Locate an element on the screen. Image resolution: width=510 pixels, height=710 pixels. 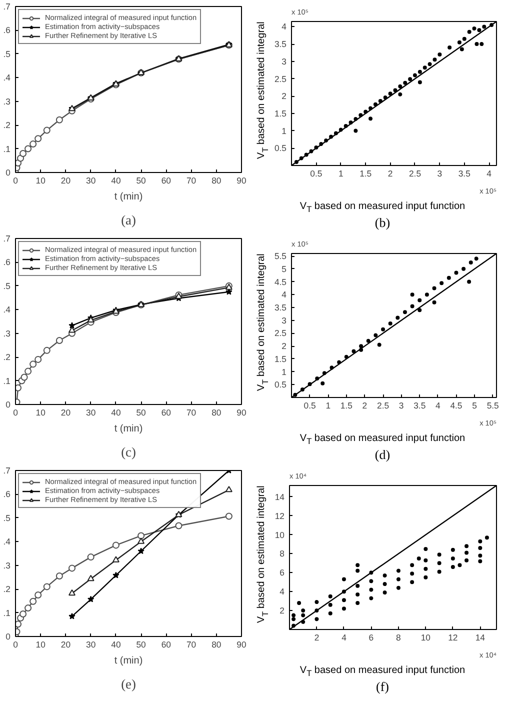
y-tick-label: 4.5 is located at coordinates (280, 281).